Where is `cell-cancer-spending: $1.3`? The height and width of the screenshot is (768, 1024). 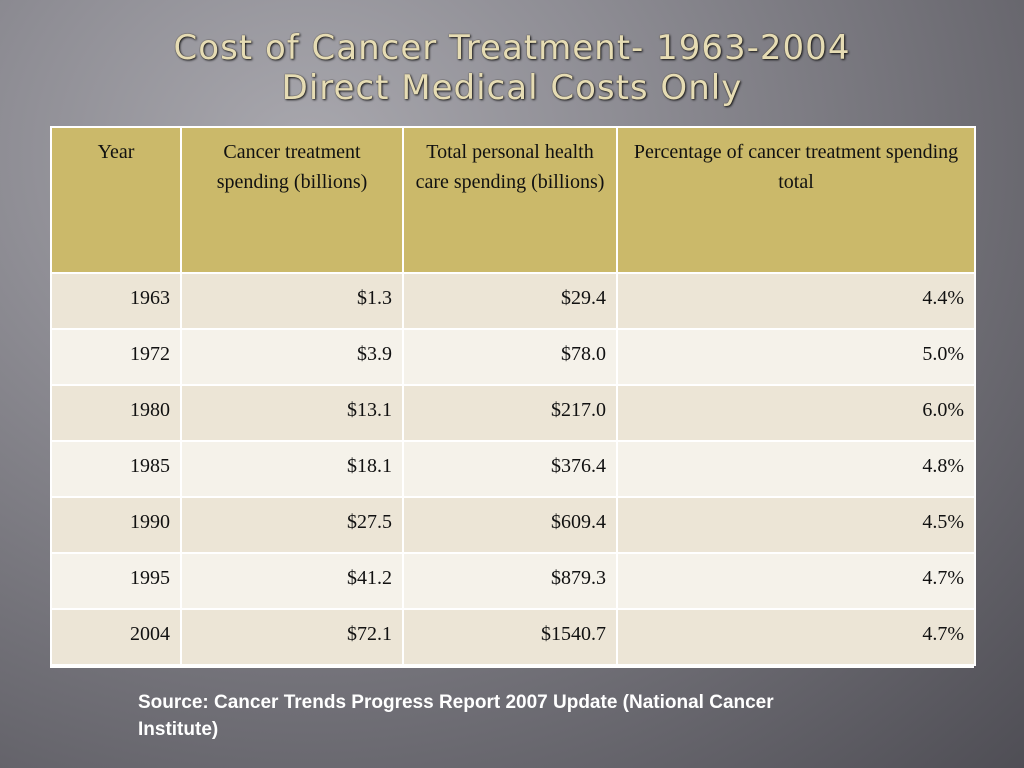
cell-cancer-spending: $1.3 is located at coordinates (292, 301).